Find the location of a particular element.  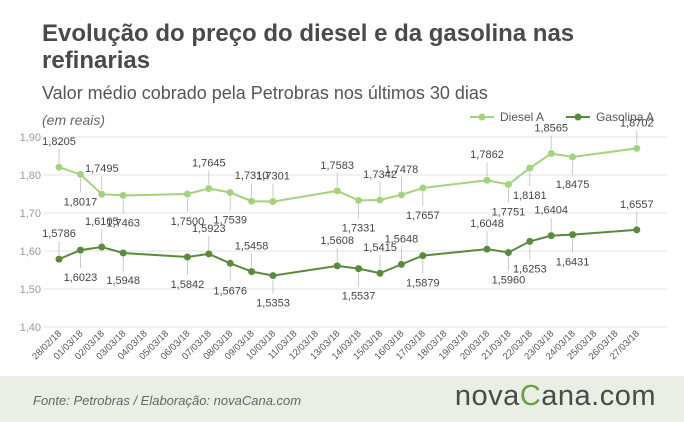

data-label: 1,5415 is located at coordinates (380, 248).